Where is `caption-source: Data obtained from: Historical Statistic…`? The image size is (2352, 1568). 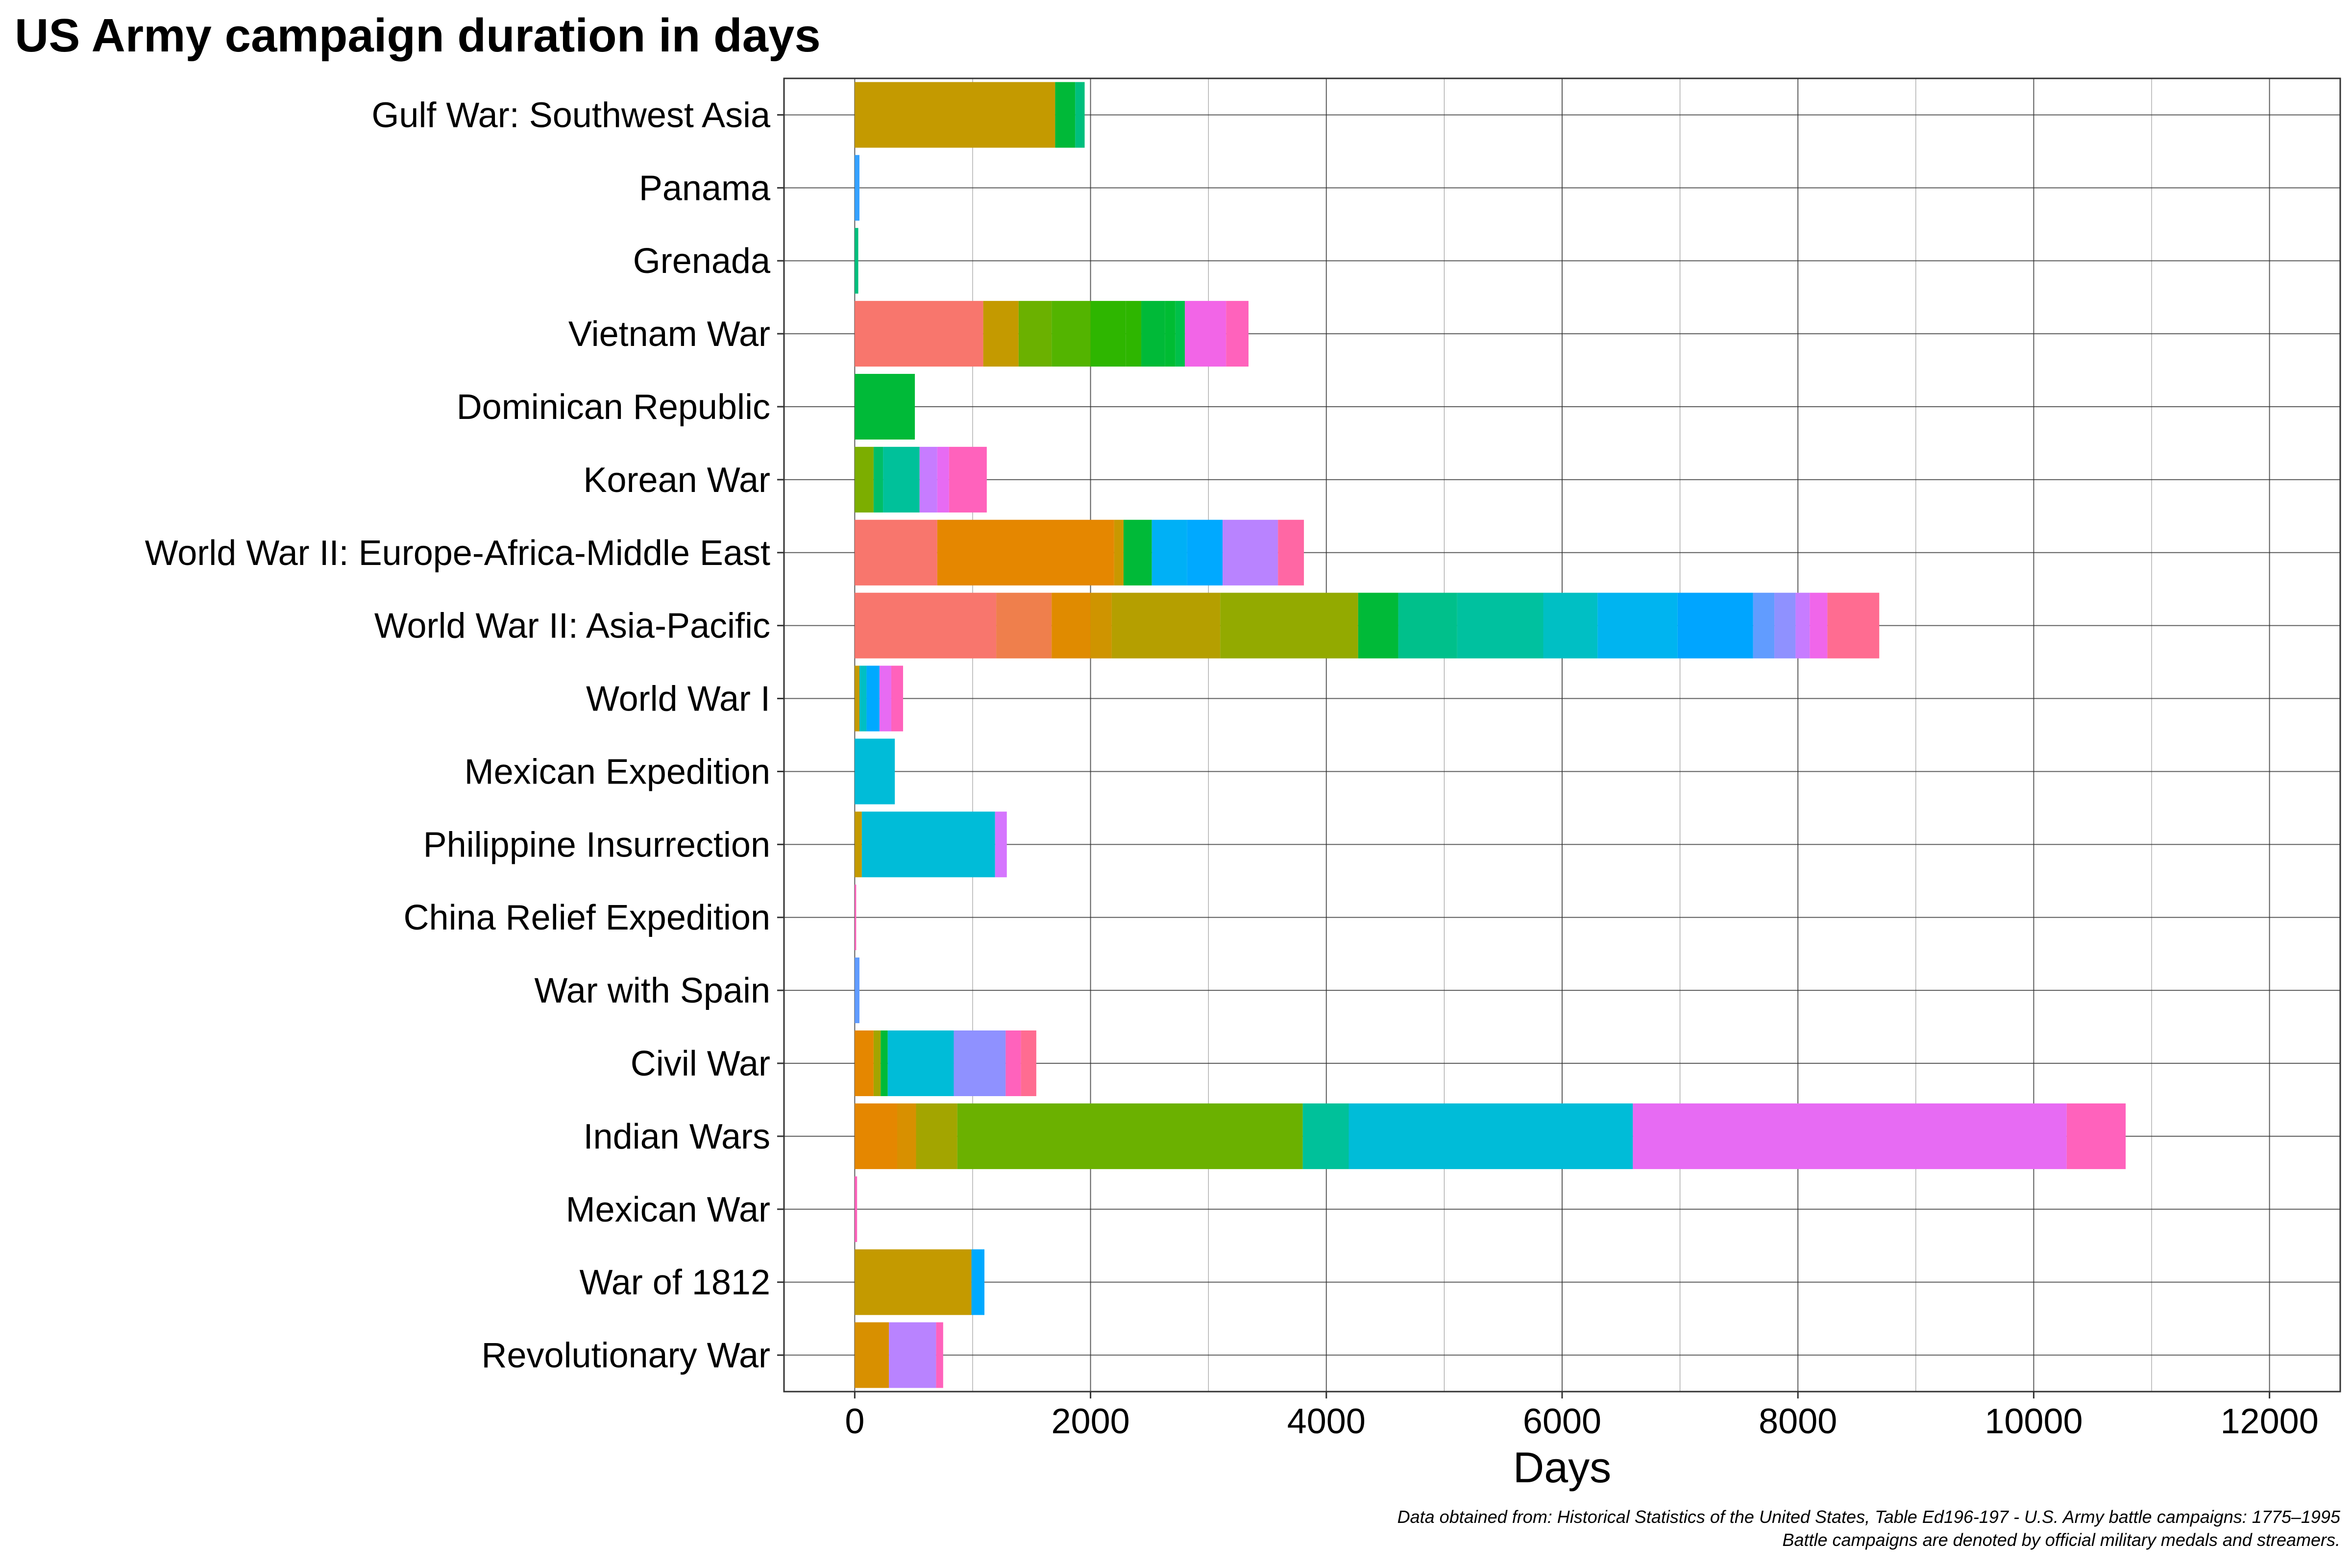 caption-source: Data obtained from: Historical Statistic… is located at coordinates (1869, 1517).